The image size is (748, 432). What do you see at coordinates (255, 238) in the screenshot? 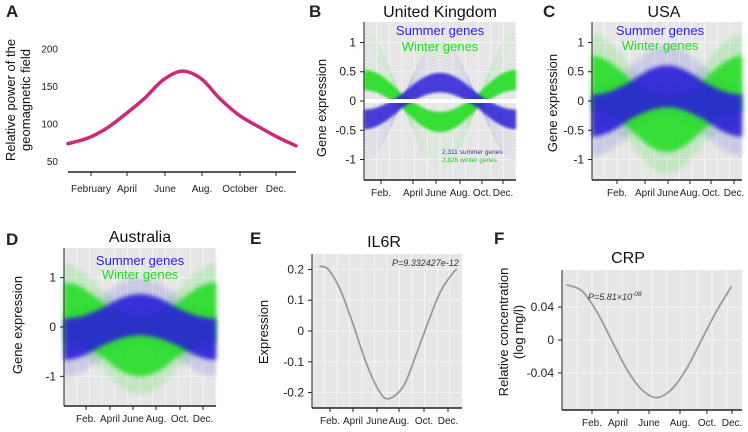
I see `panel-label-e: E` at bounding box center [255, 238].